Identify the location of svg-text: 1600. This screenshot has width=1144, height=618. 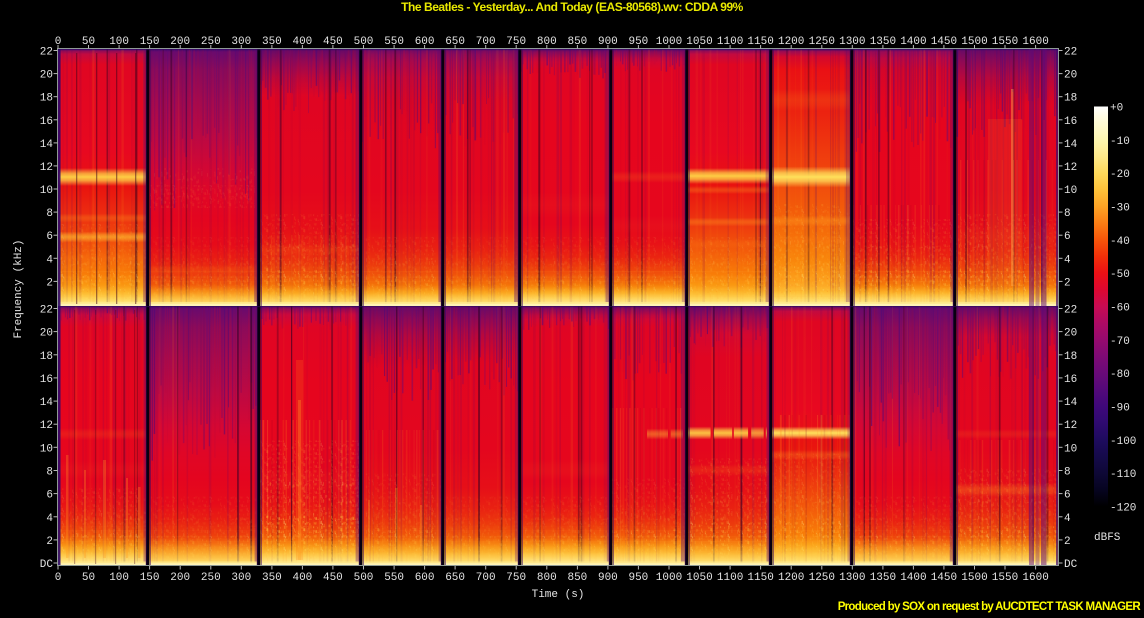
(1035, 578).